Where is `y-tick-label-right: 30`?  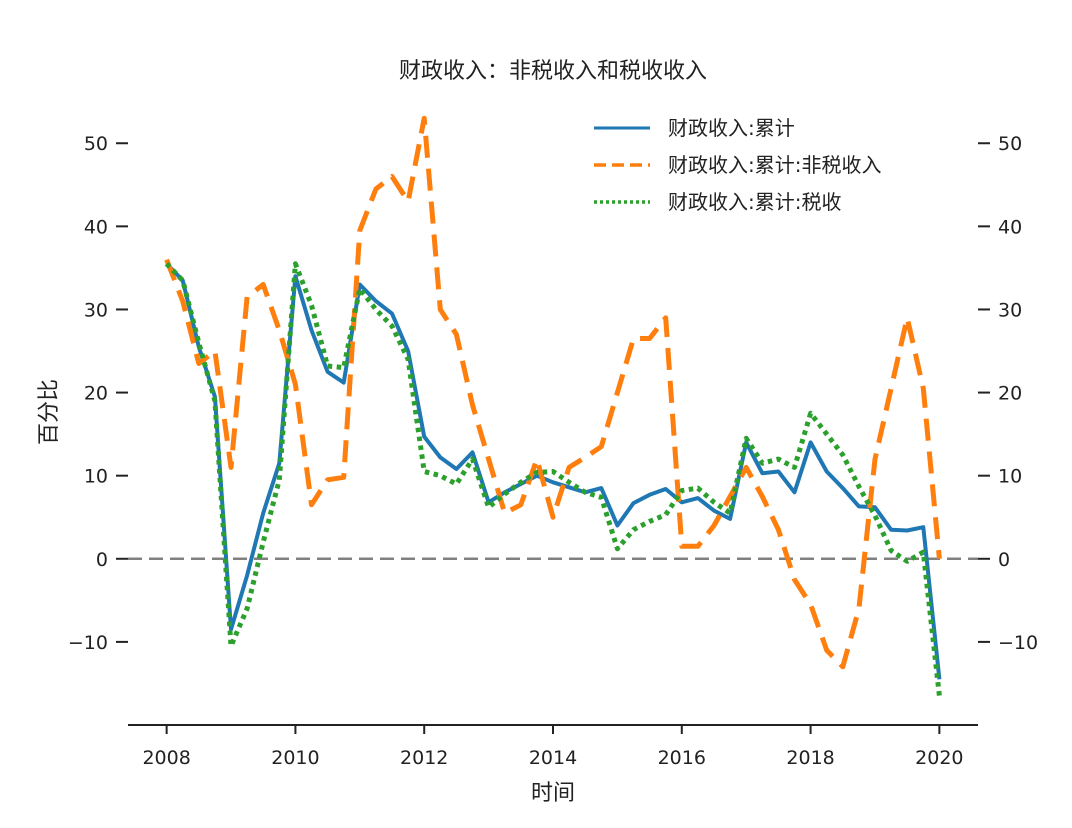
y-tick-label-right: 30 is located at coordinates (1010, 310).